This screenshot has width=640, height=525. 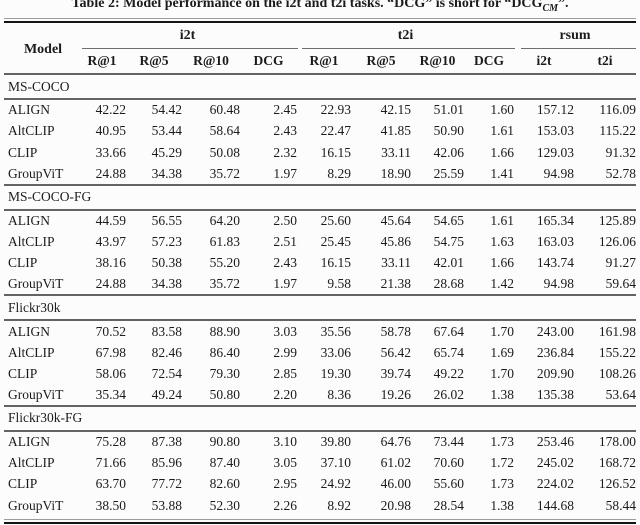 I want to click on top-rule-heavy-line, so click(x=320, y=22).